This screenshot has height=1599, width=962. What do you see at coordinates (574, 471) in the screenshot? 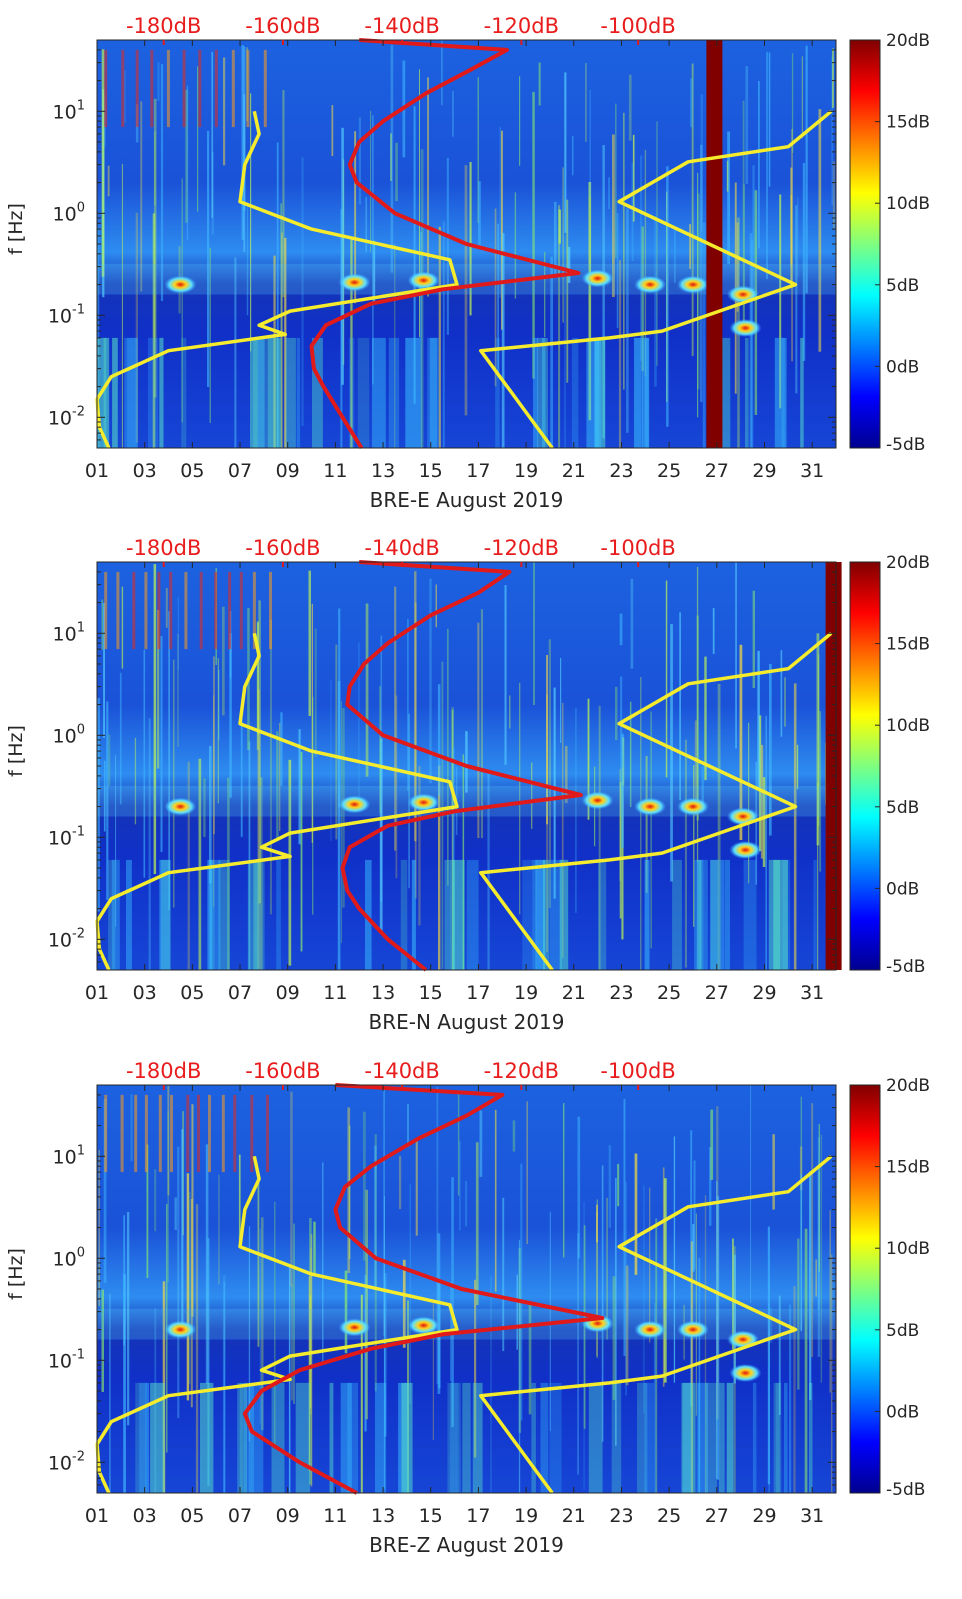
I see `x-tick-label: 21` at bounding box center [574, 471].